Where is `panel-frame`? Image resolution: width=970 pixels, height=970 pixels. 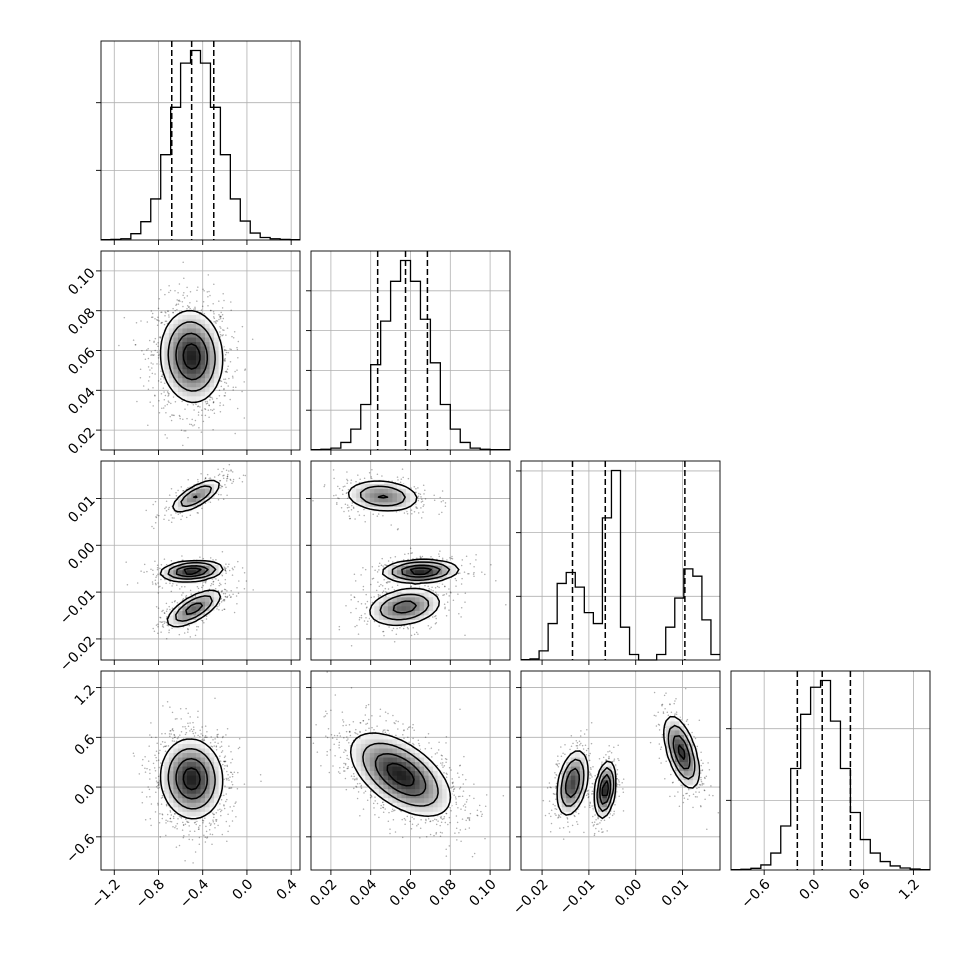 panel-frame is located at coordinates (410, 560).